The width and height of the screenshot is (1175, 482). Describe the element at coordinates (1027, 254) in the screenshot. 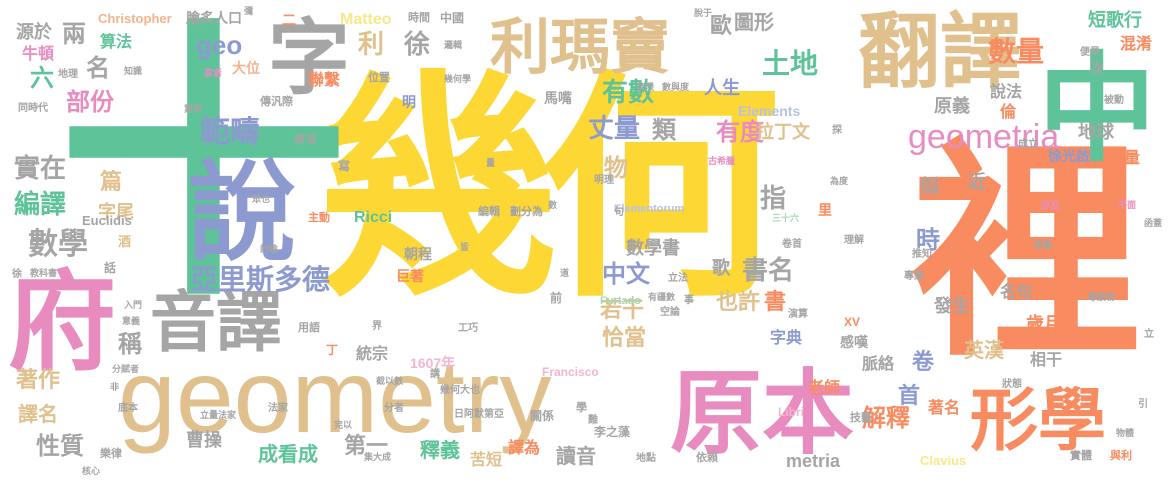

I see `word: 裡` at that location.